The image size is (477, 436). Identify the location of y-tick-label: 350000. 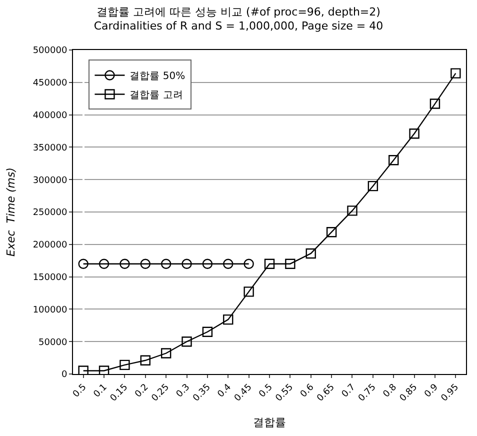
(50, 148).